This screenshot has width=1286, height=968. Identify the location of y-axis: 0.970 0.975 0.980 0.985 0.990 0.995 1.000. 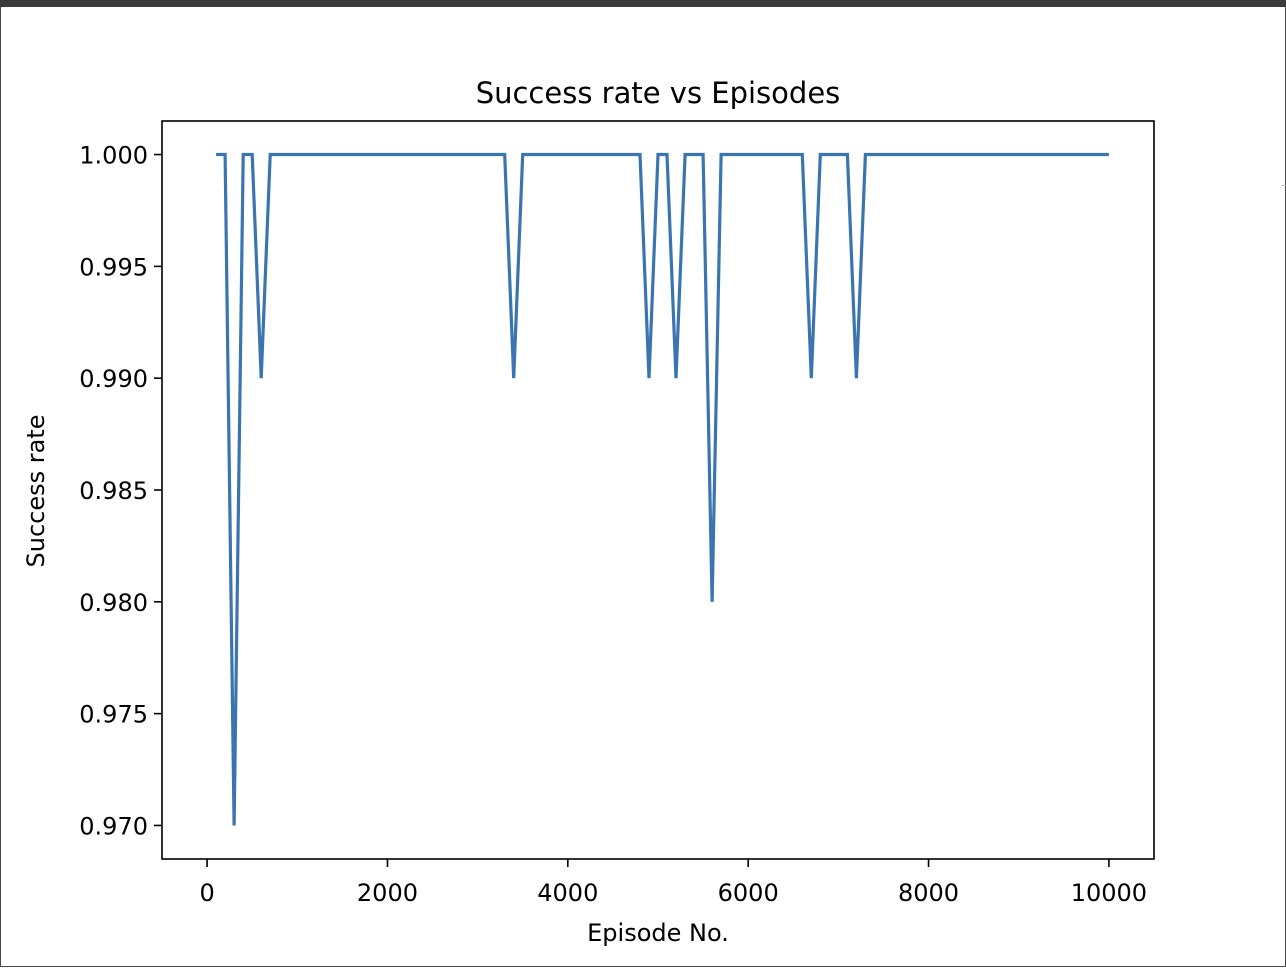
(120, 491).